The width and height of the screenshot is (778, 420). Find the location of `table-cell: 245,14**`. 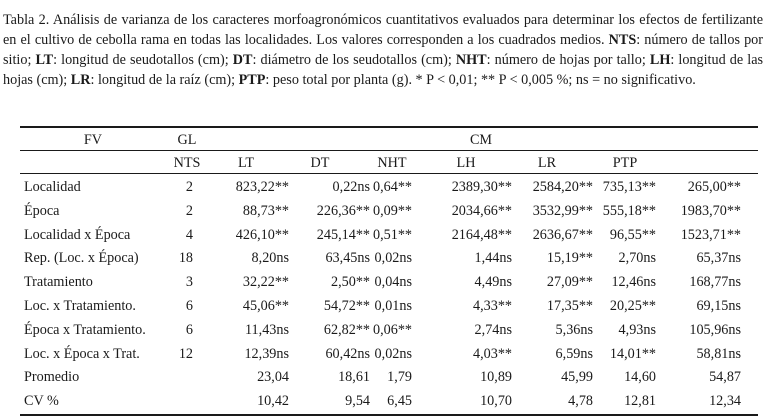

table-cell: 245,14** is located at coordinates (343, 235).